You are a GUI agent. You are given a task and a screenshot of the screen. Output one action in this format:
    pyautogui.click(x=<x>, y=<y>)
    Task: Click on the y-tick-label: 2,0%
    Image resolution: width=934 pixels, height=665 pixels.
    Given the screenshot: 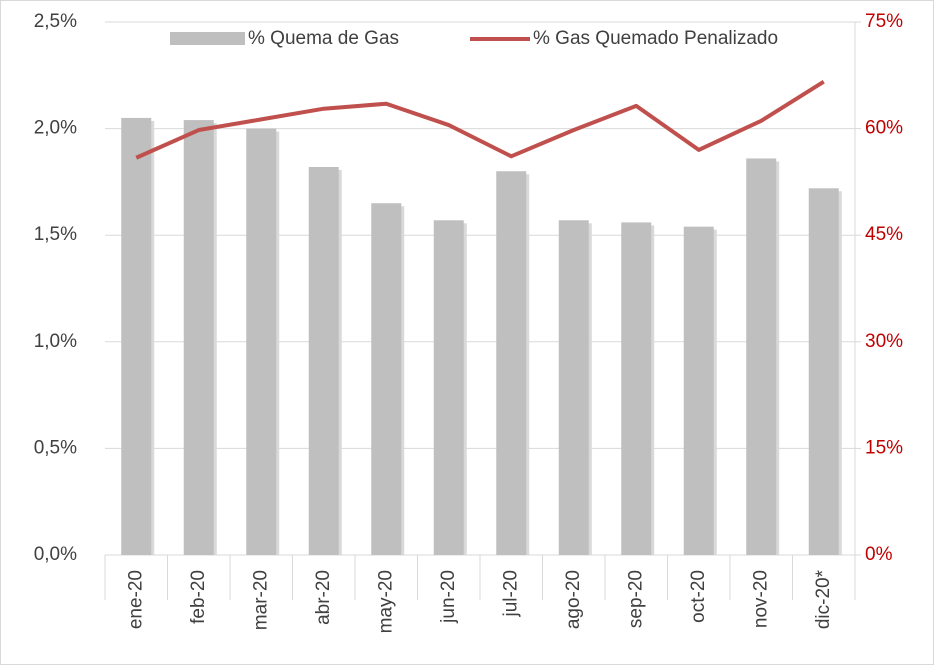 What is the action you would take?
    pyautogui.click(x=55, y=128)
    